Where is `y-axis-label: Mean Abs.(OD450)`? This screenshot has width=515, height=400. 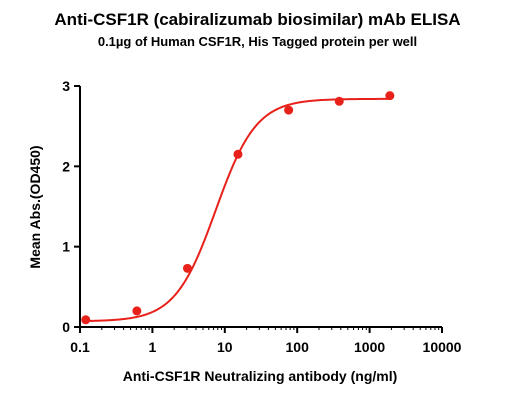
y-axis-label: Mean Abs.(OD450) is located at coordinates (35, 206).